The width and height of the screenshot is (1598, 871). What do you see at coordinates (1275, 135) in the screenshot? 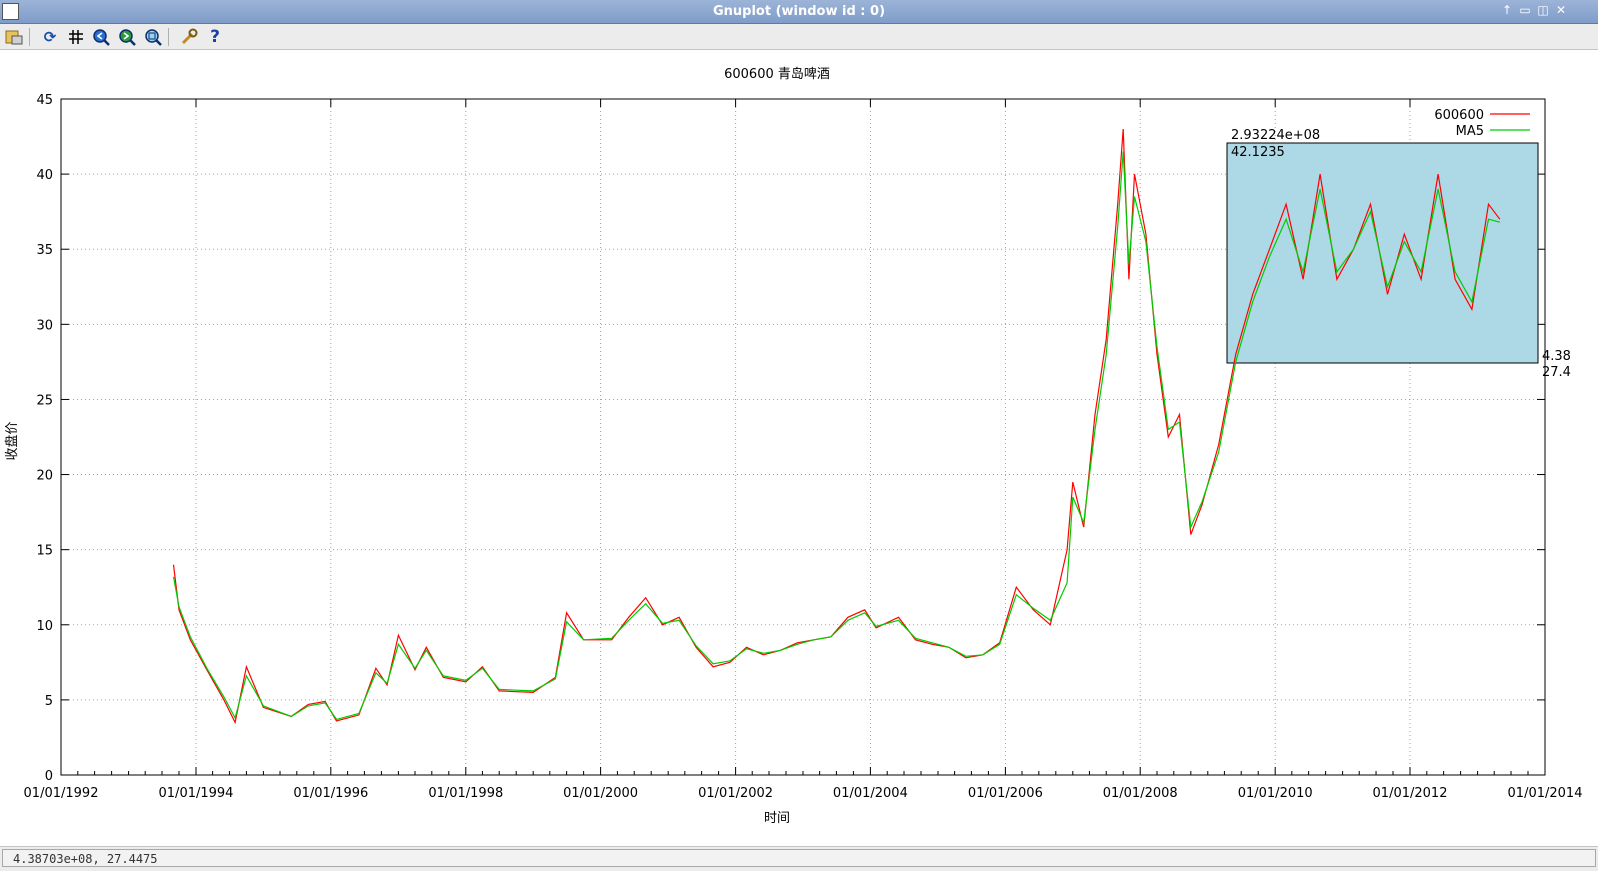
I see `zoom-start-x-label: 2.93224e+08` at bounding box center [1275, 135].